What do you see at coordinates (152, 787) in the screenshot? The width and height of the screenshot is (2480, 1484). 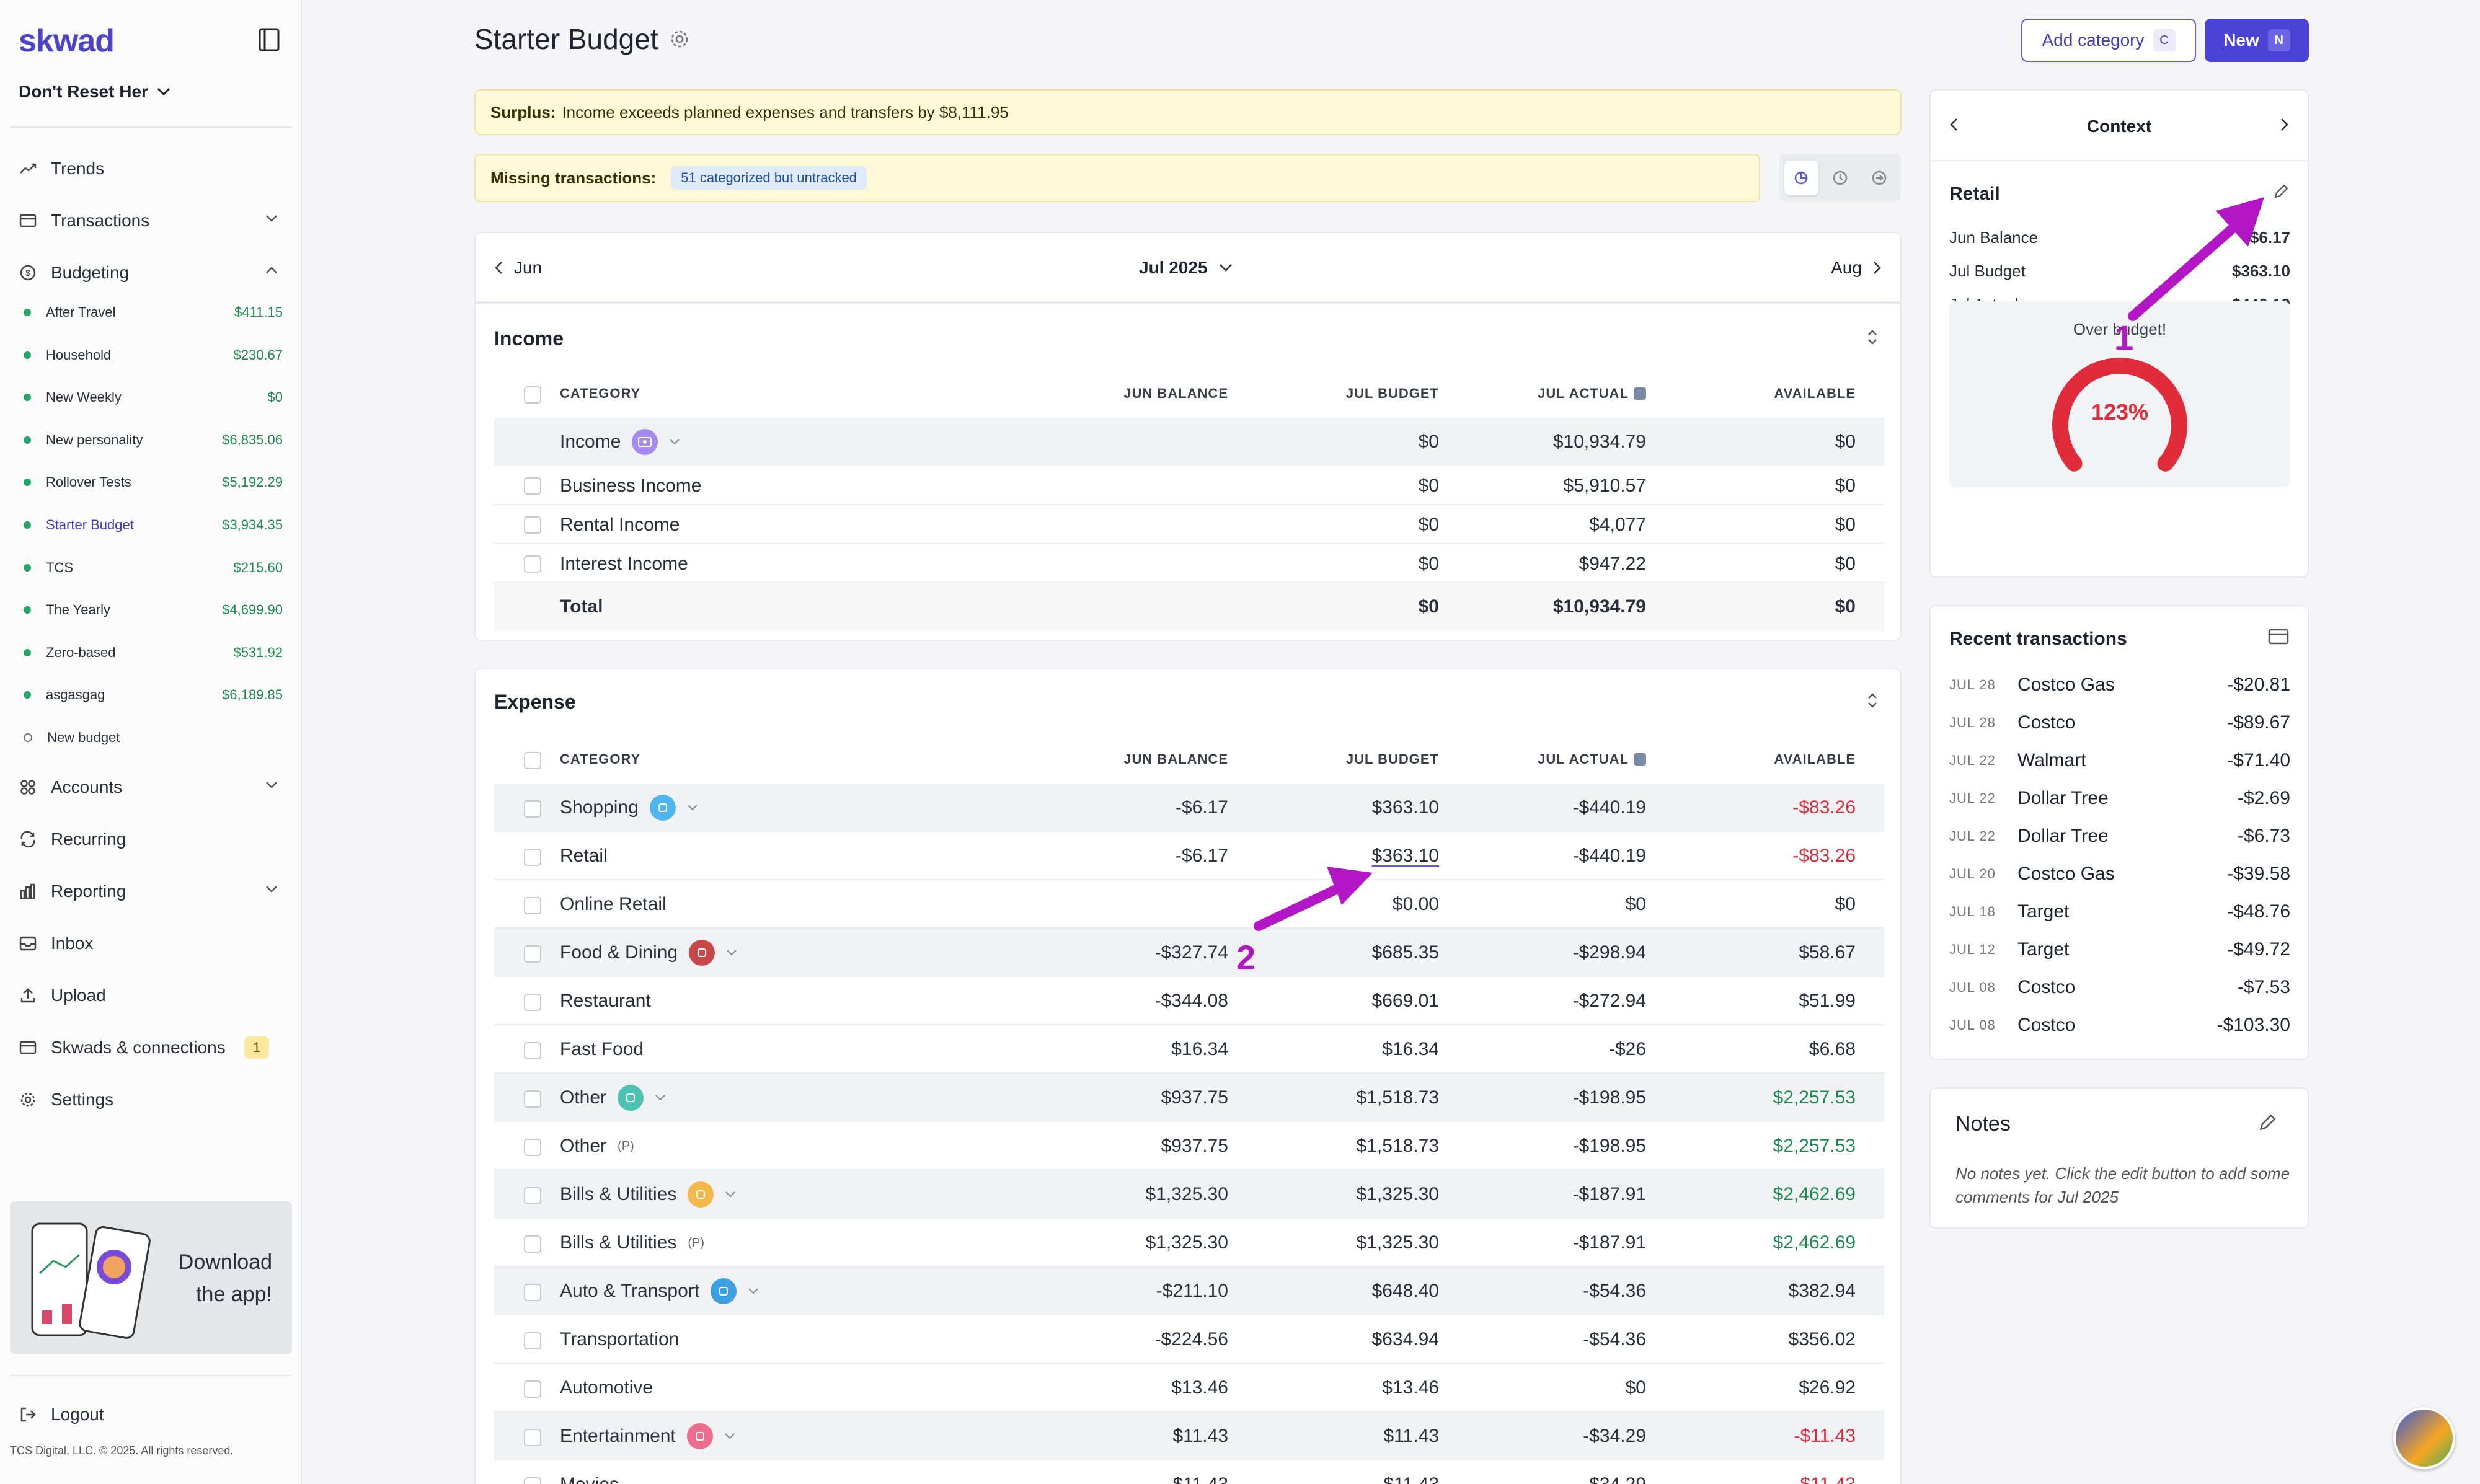 I see `nav-accounts: Accounts` at bounding box center [152, 787].